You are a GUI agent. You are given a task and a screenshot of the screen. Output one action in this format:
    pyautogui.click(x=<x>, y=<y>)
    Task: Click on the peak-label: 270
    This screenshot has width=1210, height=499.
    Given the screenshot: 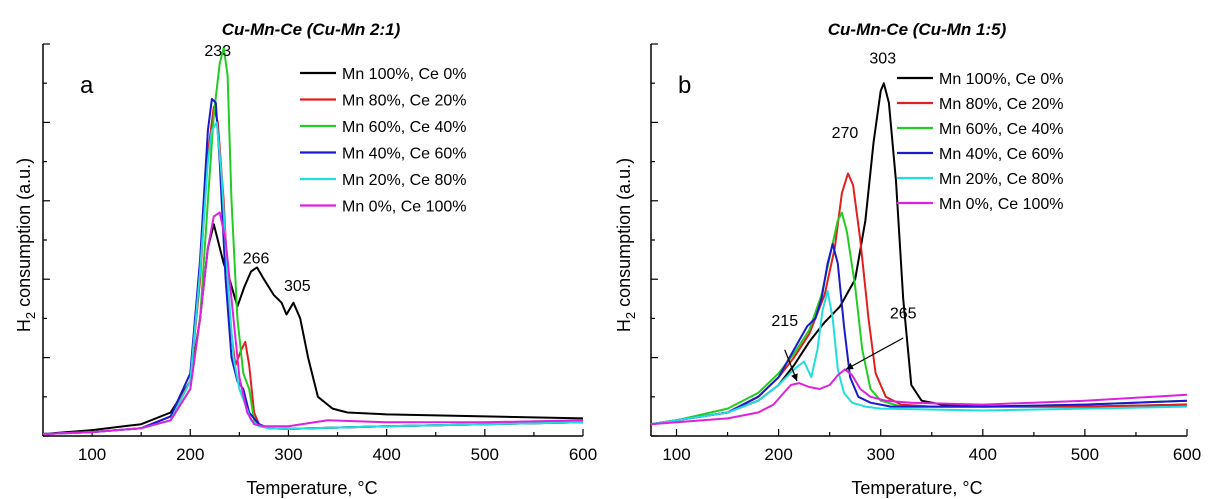 What is the action you would take?
    pyautogui.click(x=845, y=133)
    